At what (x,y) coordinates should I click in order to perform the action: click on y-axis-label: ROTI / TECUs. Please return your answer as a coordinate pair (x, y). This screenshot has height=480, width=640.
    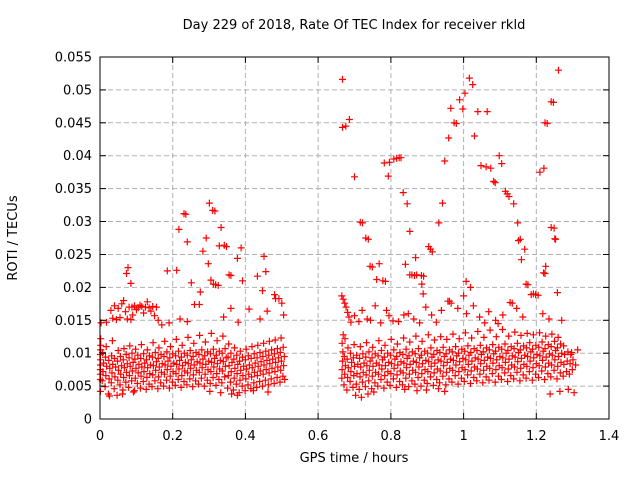
    Looking at the image, I should click on (13, 237).